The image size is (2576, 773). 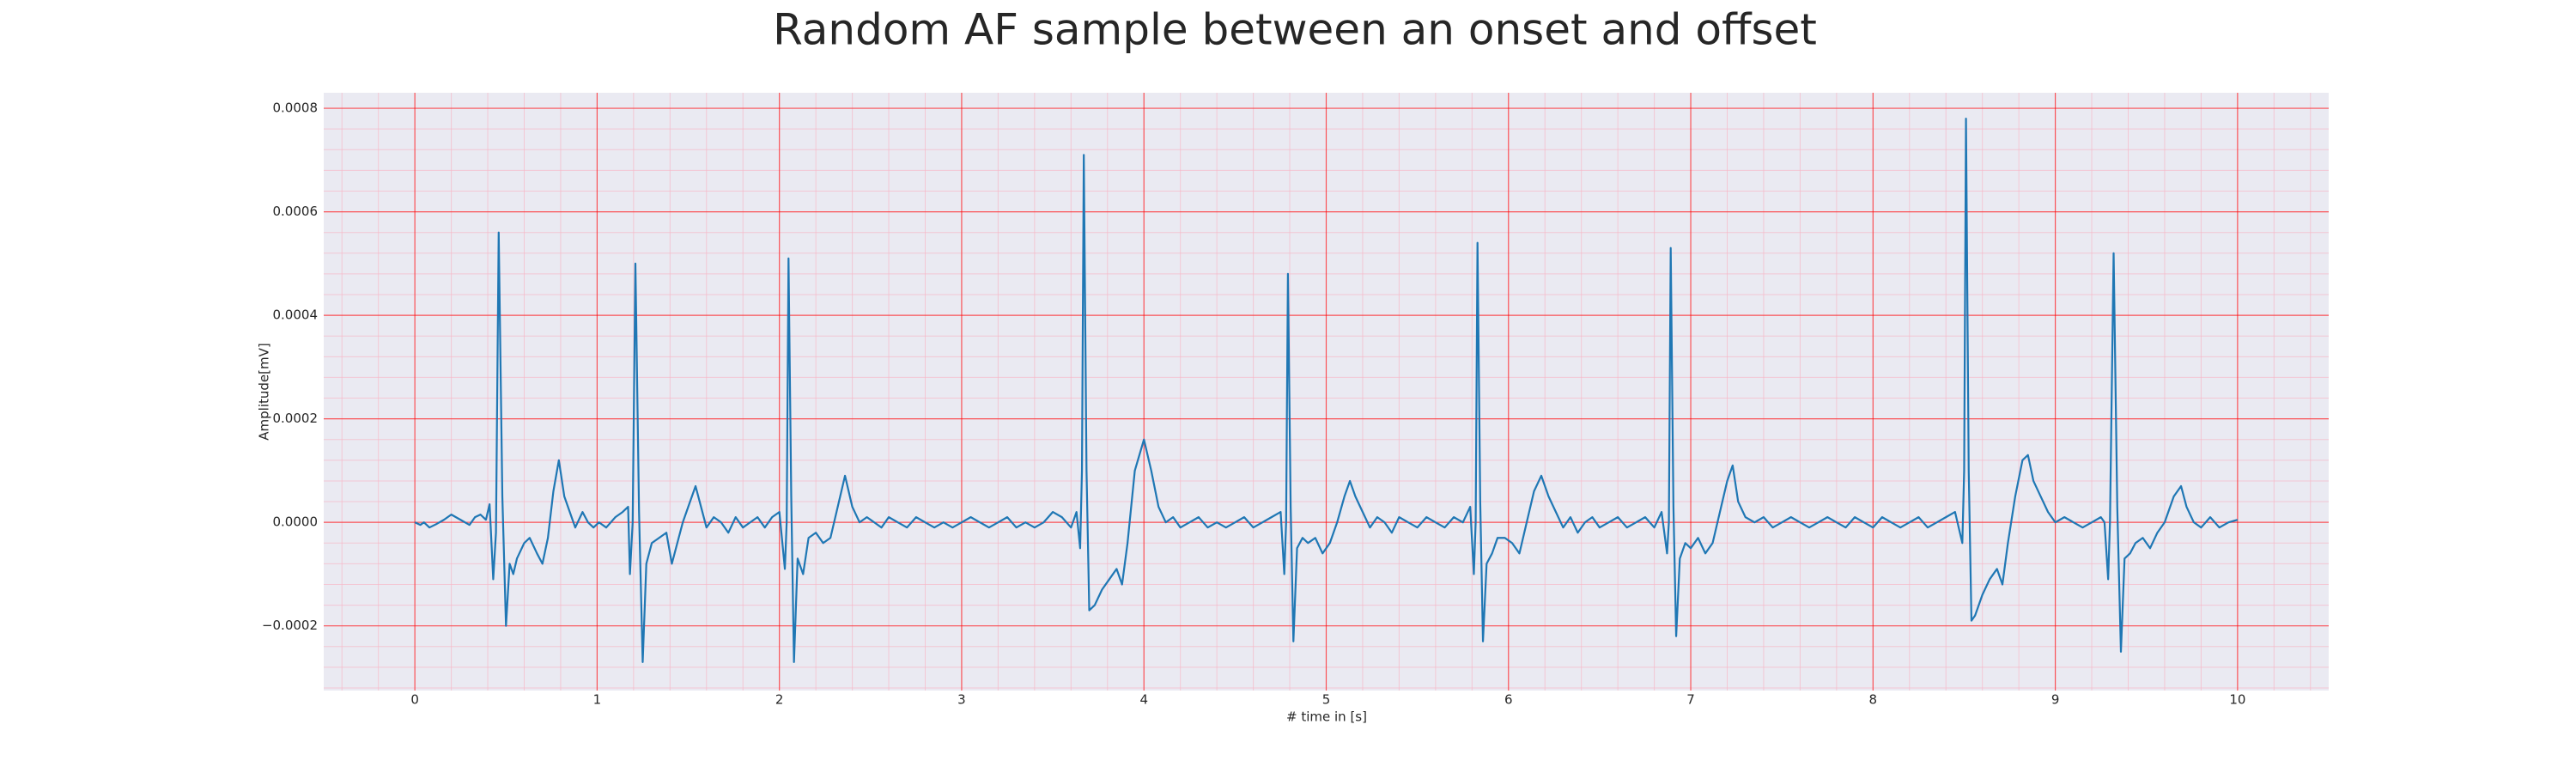 What do you see at coordinates (1327, 700) in the screenshot?
I see `x-tick-label: 5` at bounding box center [1327, 700].